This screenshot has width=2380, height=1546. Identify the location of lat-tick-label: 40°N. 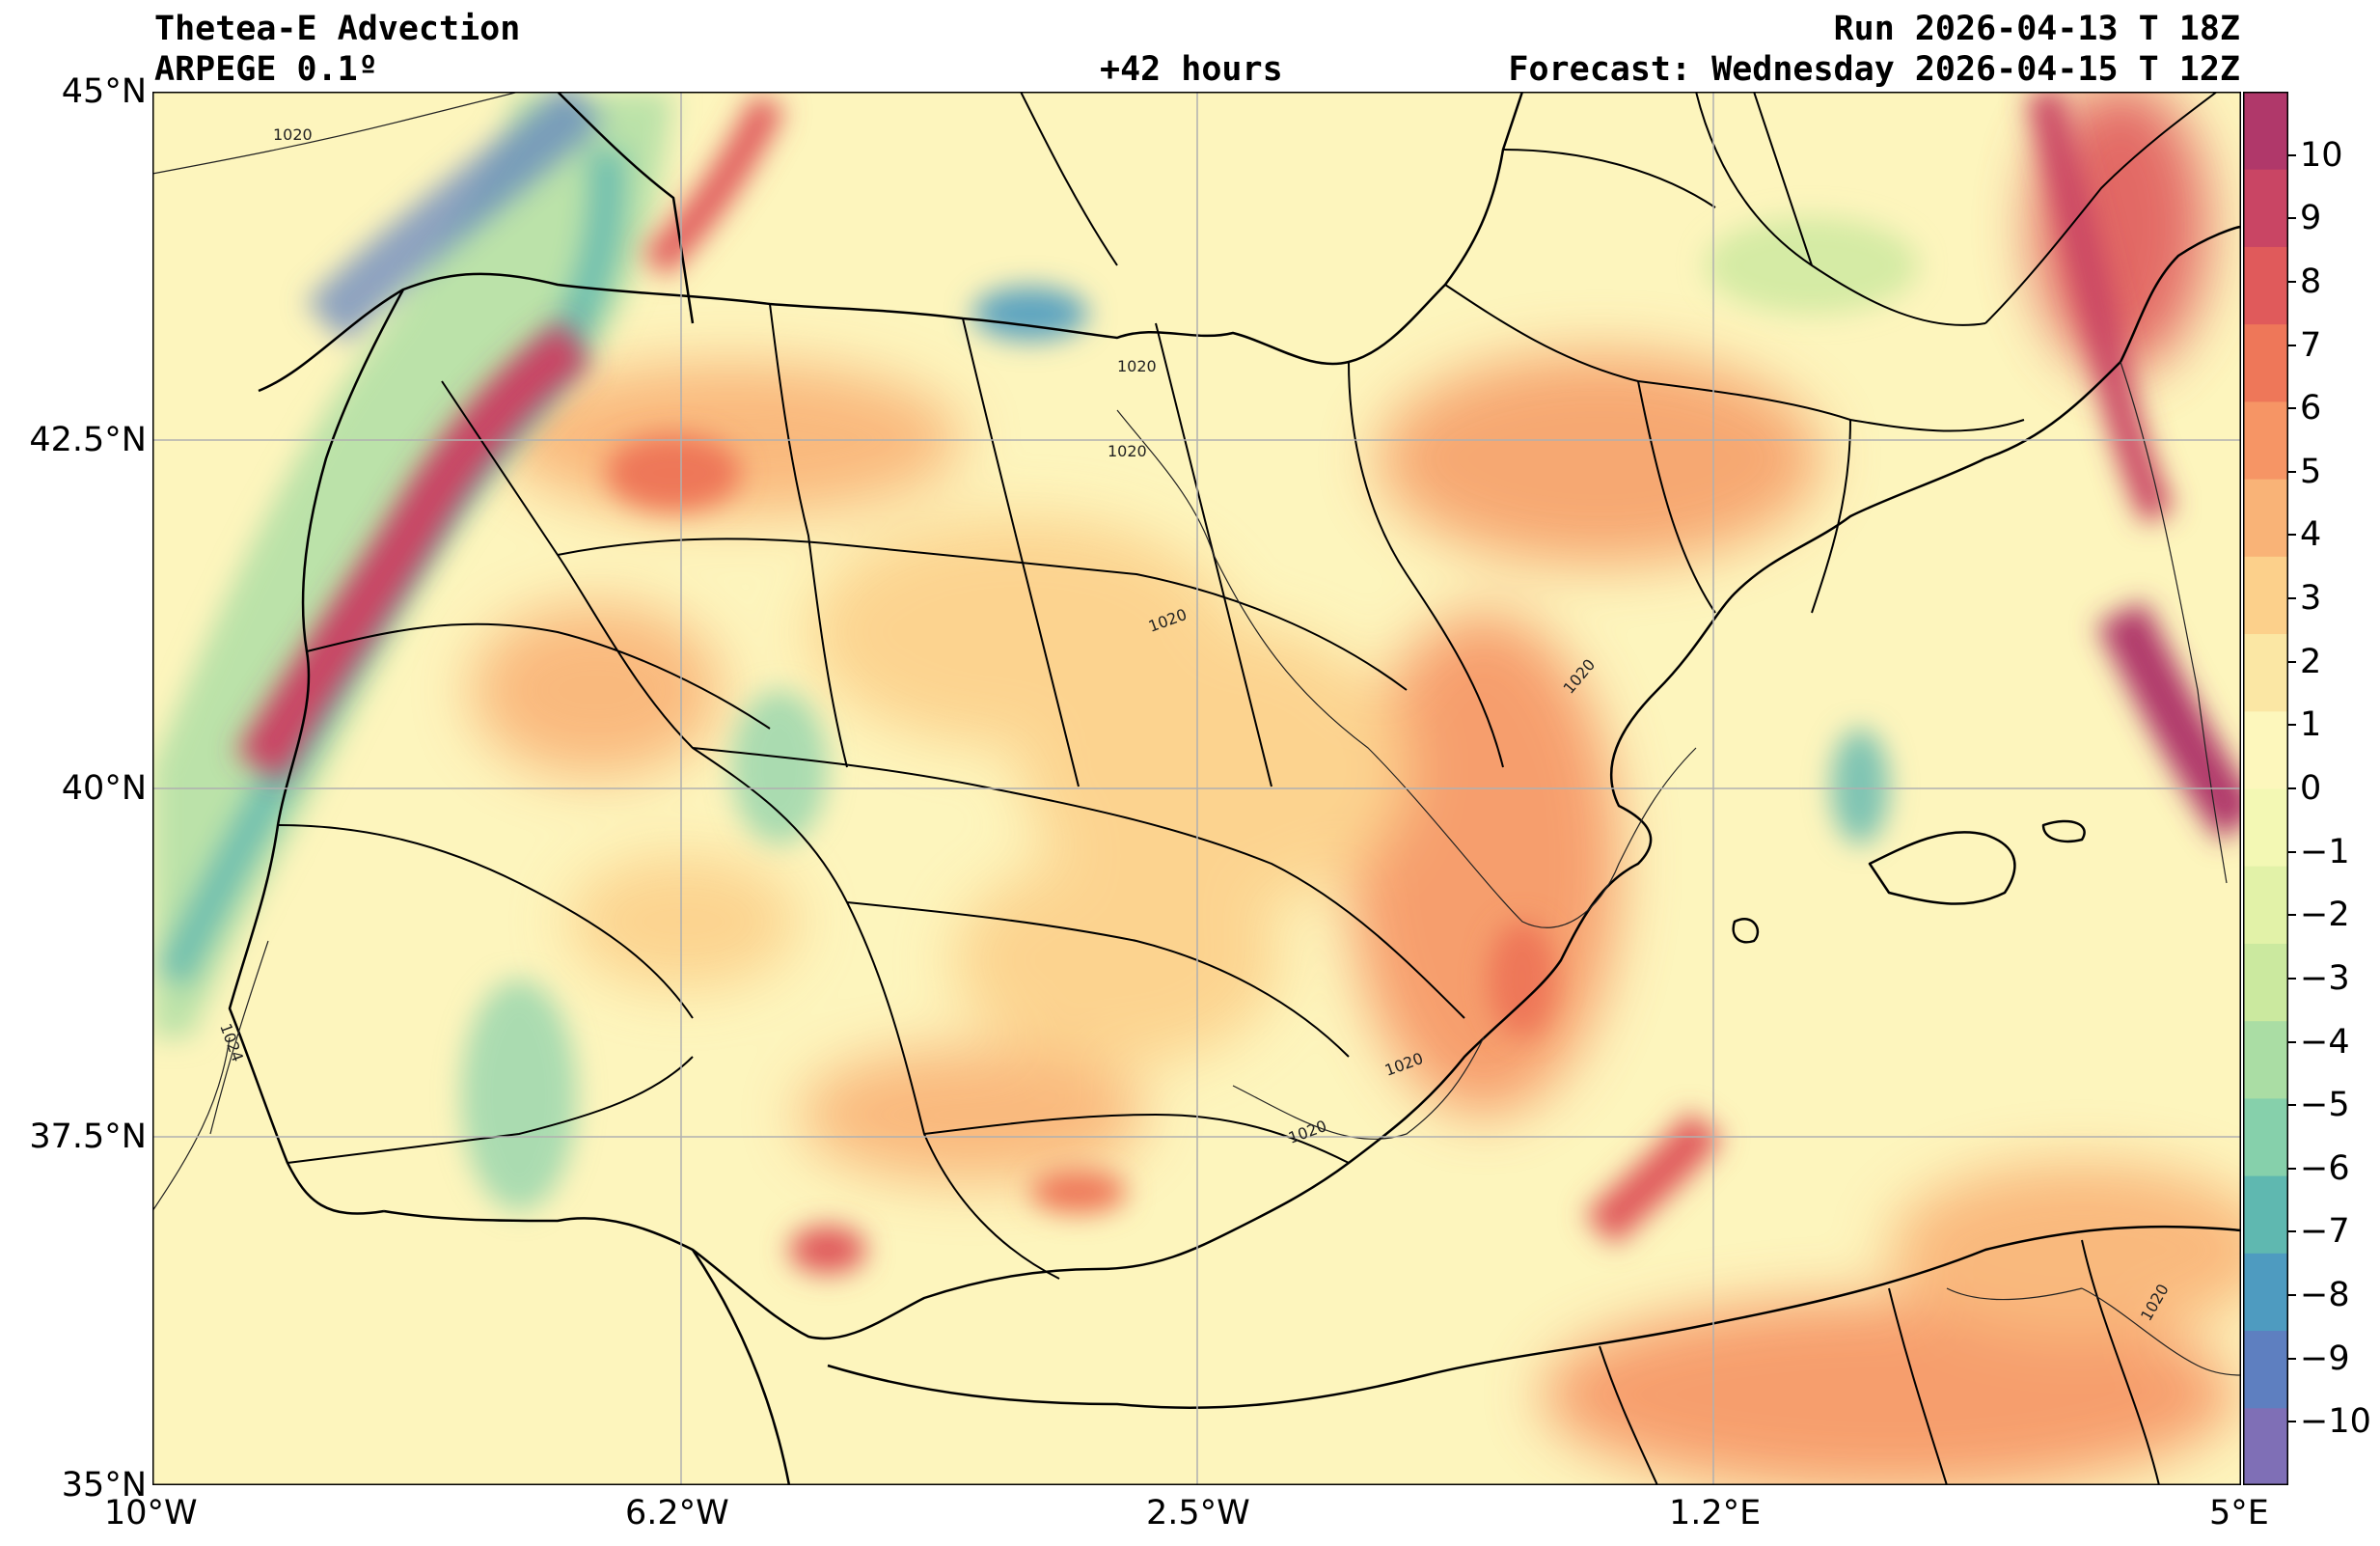
(104, 788).